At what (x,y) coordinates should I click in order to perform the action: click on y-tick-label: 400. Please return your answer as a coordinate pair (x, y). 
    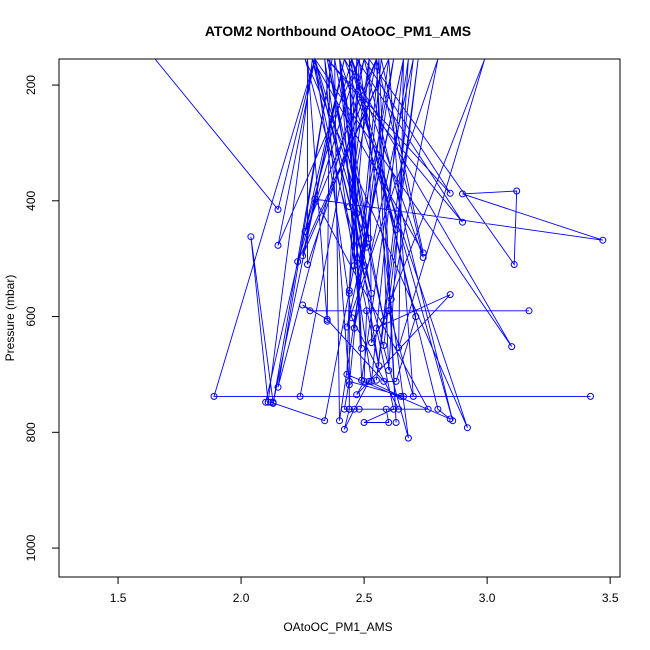
    Looking at the image, I should click on (31, 200).